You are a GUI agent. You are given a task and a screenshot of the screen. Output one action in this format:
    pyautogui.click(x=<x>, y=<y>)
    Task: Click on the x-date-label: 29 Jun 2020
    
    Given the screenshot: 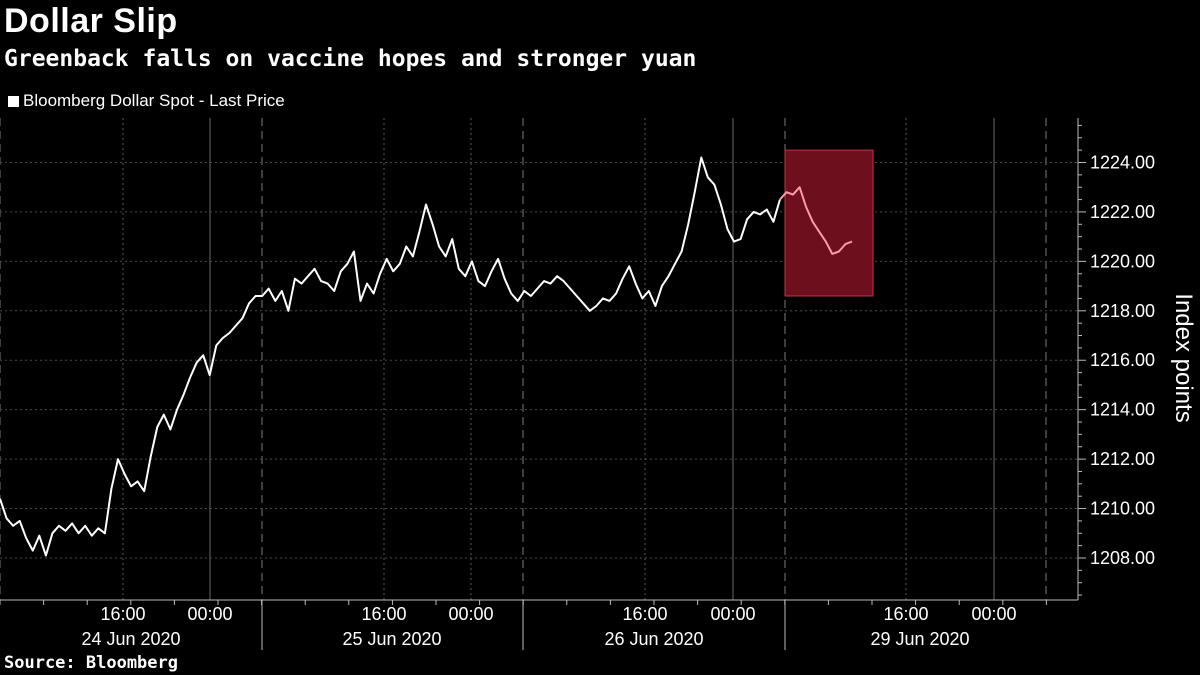 What is the action you would take?
    pyautogui.click(x=919, y=639)
    